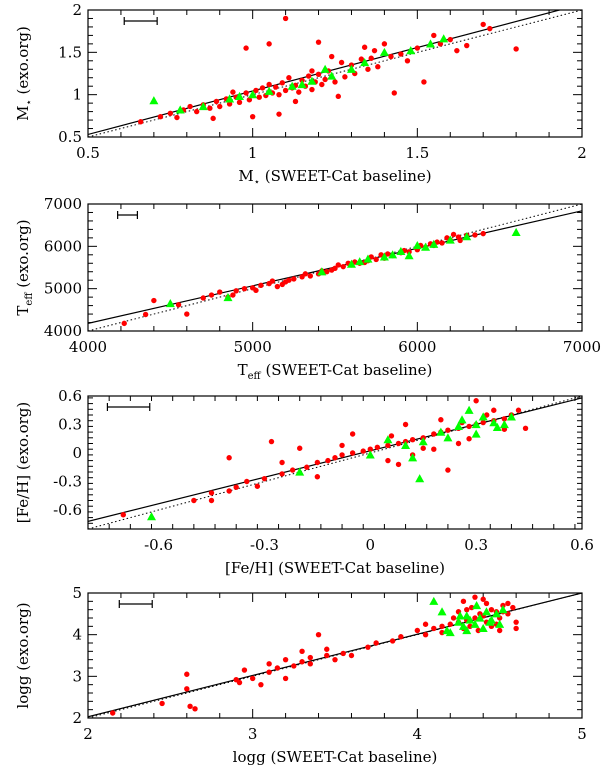  Describe the element at coordinates (335, 568) in the screenshot. I see `label-part: [Fe/H] (SWEET-Cat baseline)` at that location.